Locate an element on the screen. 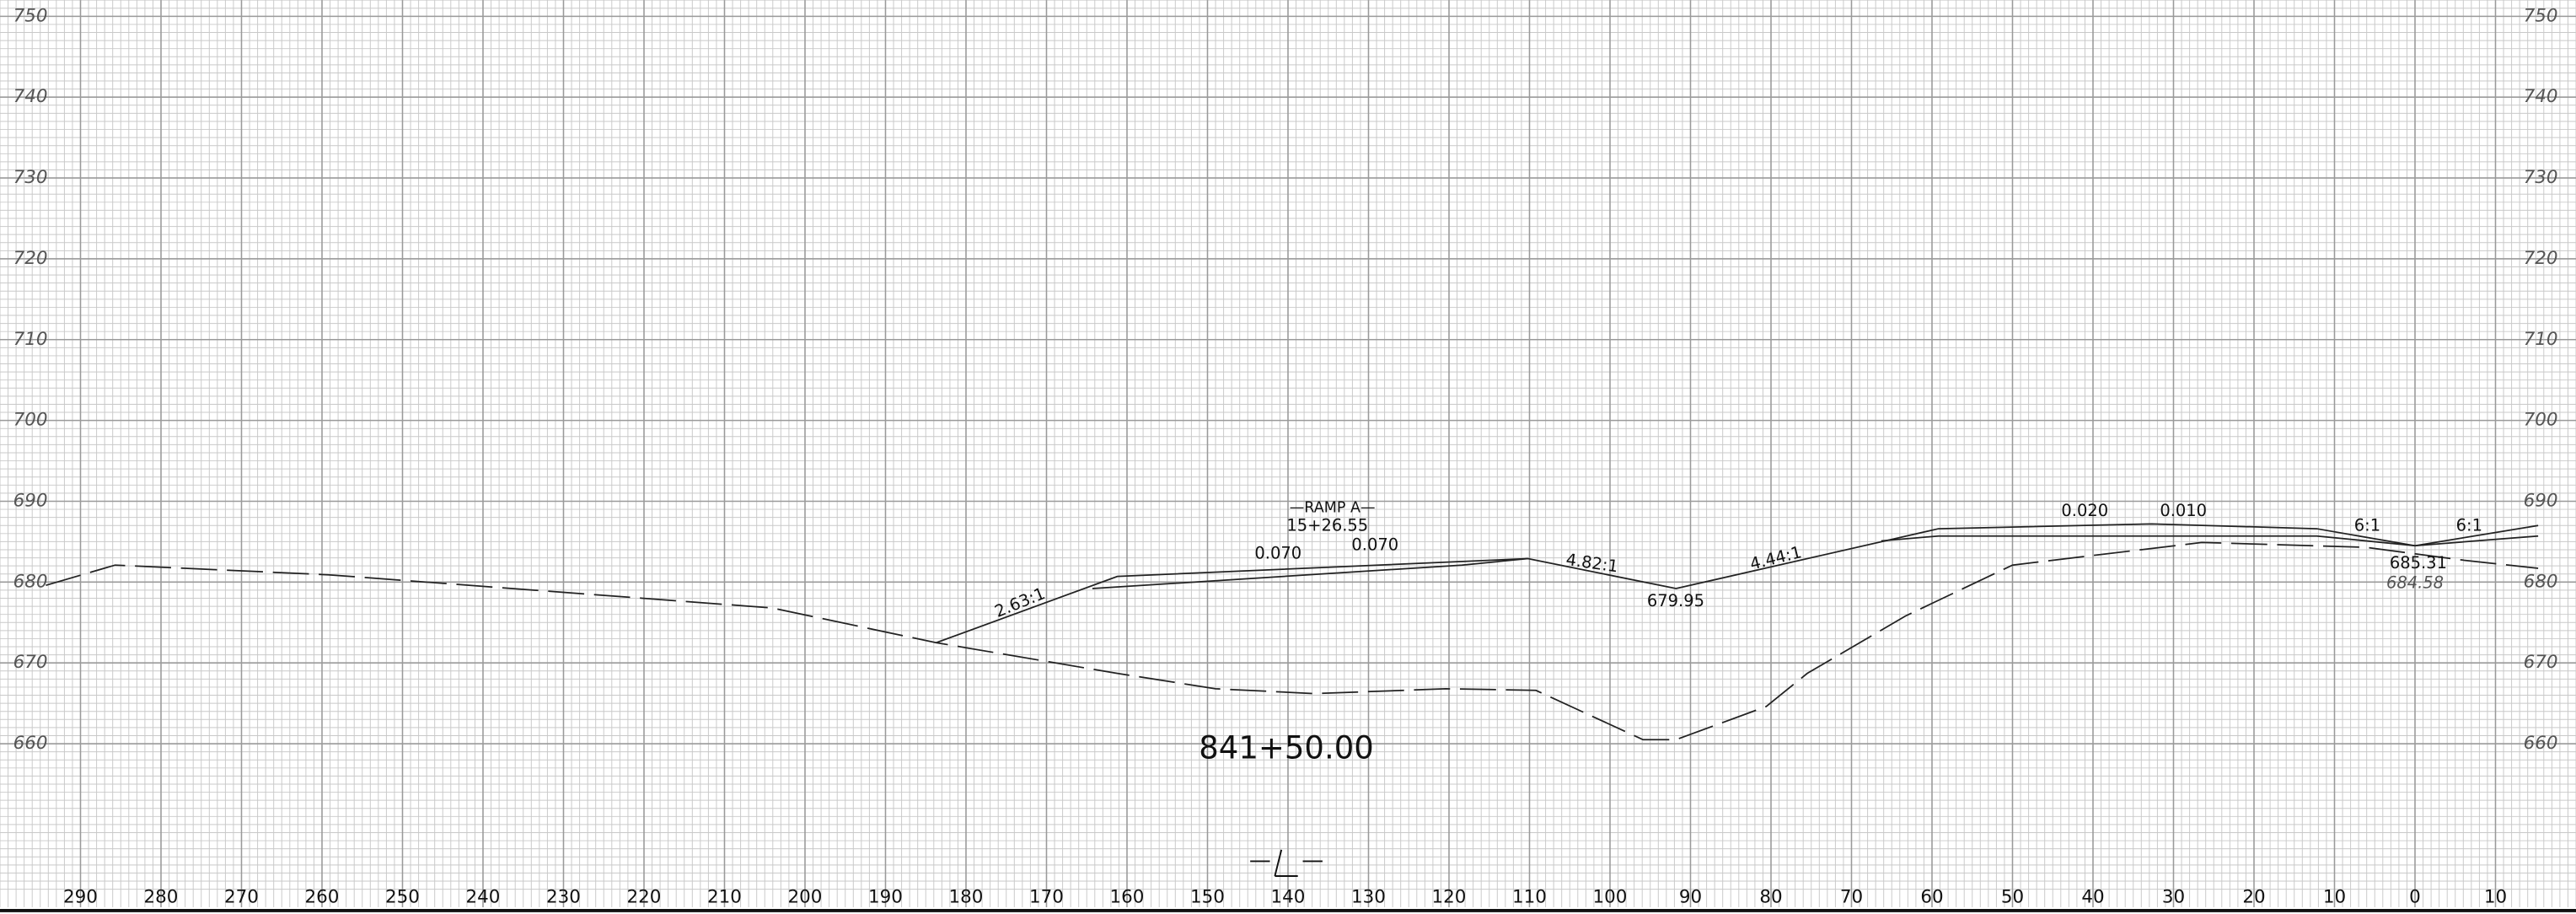 This screenshot has height=914, width=2576. x-tick-label: 250 is located at coordinates (402, 896).